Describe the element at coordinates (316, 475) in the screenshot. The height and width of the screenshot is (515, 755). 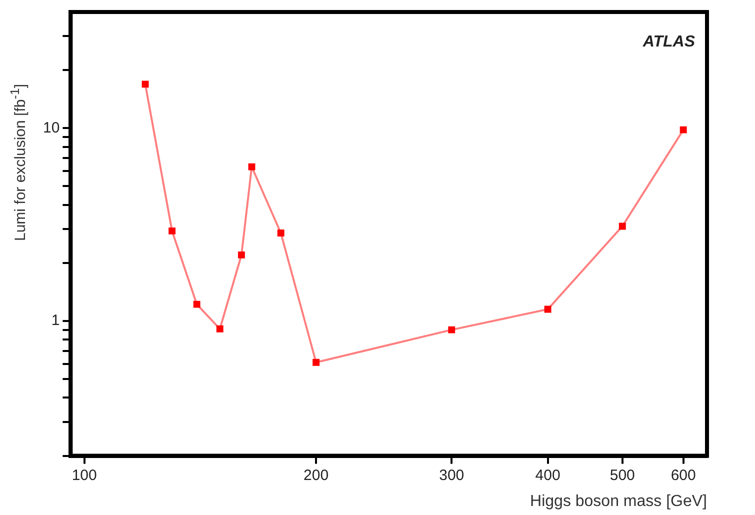
I see `x-tick-label: 200` at that location.